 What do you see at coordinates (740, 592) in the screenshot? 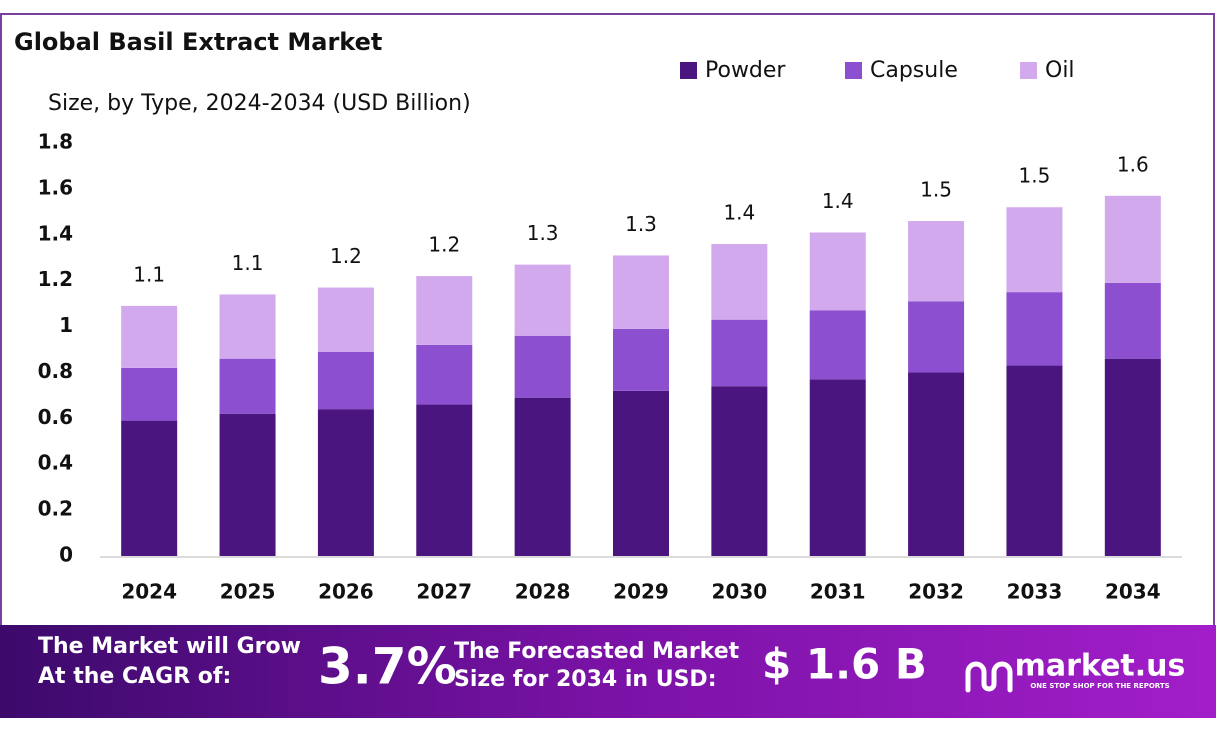
I see `x-tick-label: 2030` at bounding box center [740, 592].